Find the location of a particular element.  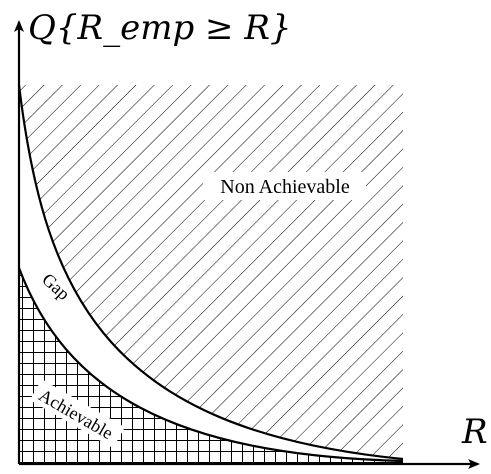

y-axis-label: Q{R_emp ≥ R} is located at coordinates (160, 28).